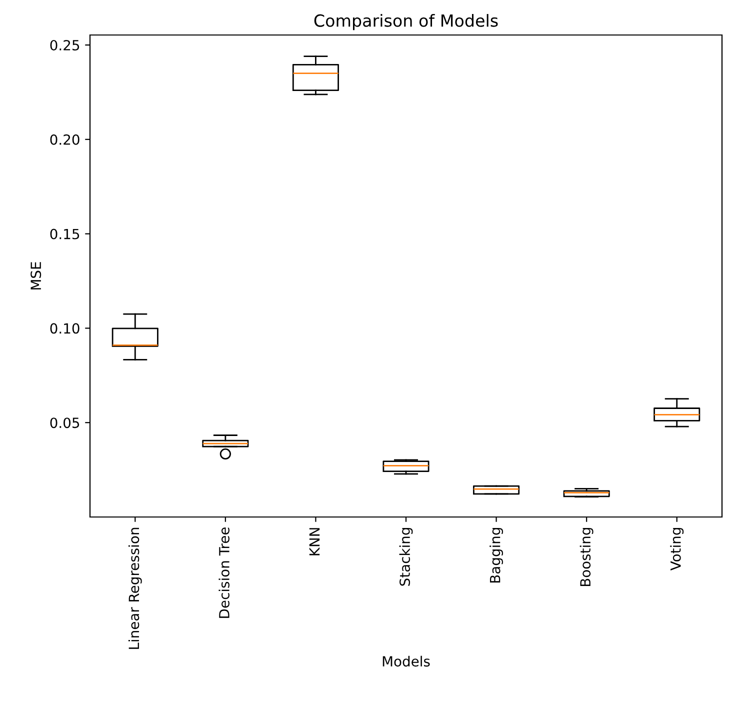 The width and height of the screenshot is (732, 721). What do you see at coordinates (677, 549) in the screenshot?
I see `x-tick-label: Voting` at bounding box center [677, 549].